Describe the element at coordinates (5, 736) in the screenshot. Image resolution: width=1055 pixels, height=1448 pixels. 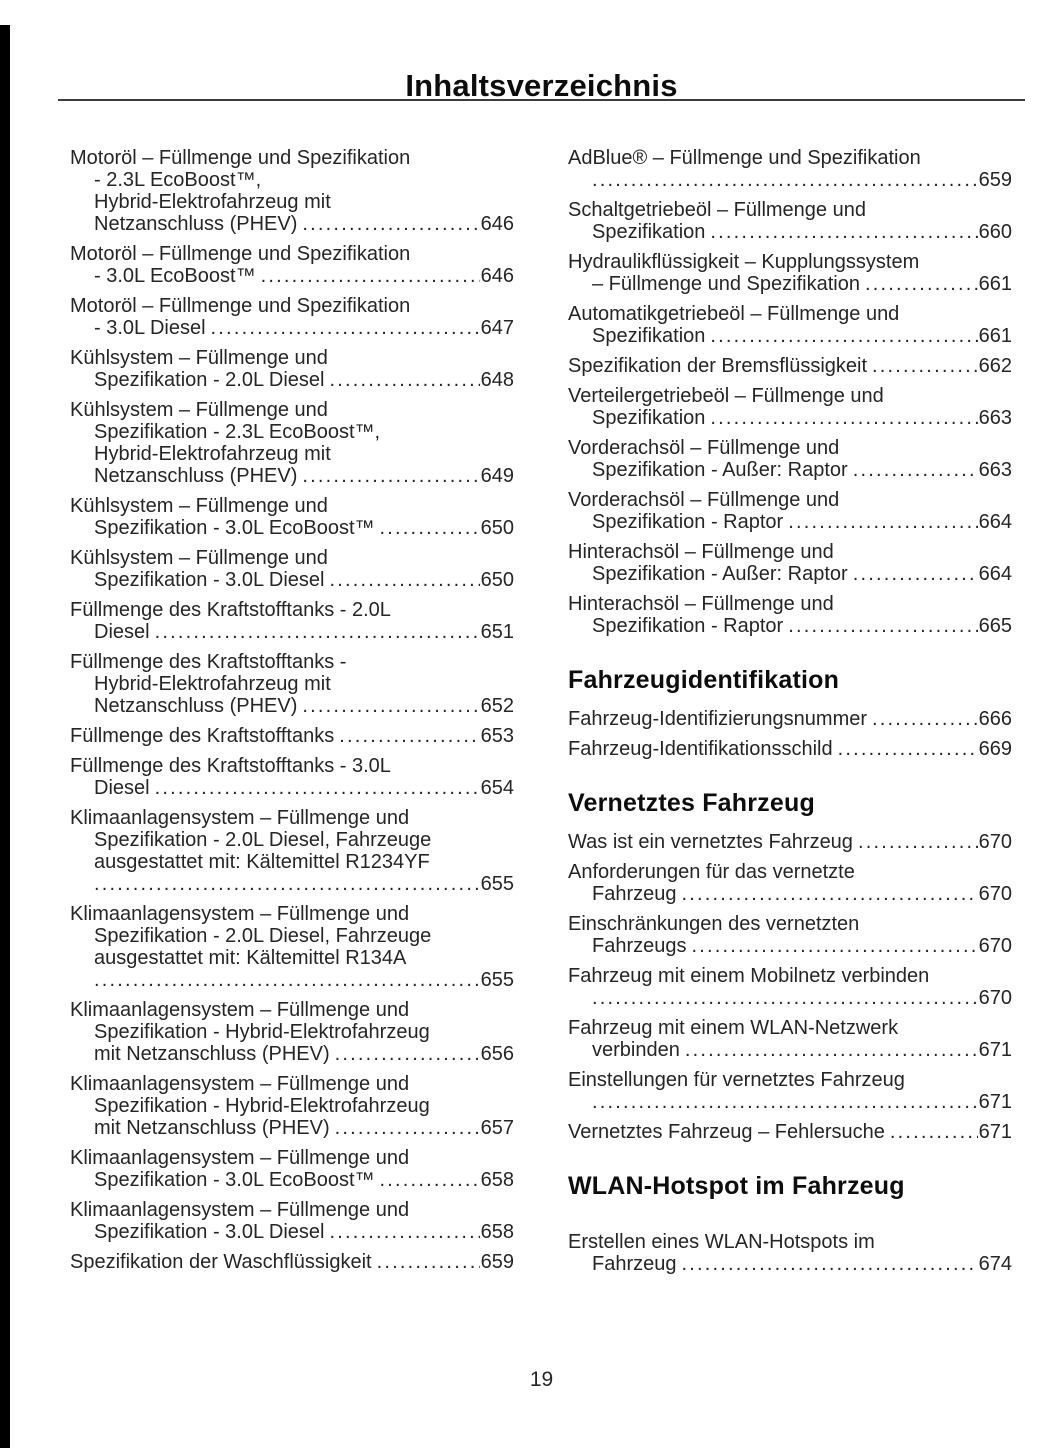
I see `scan-edge-bar` at that location.